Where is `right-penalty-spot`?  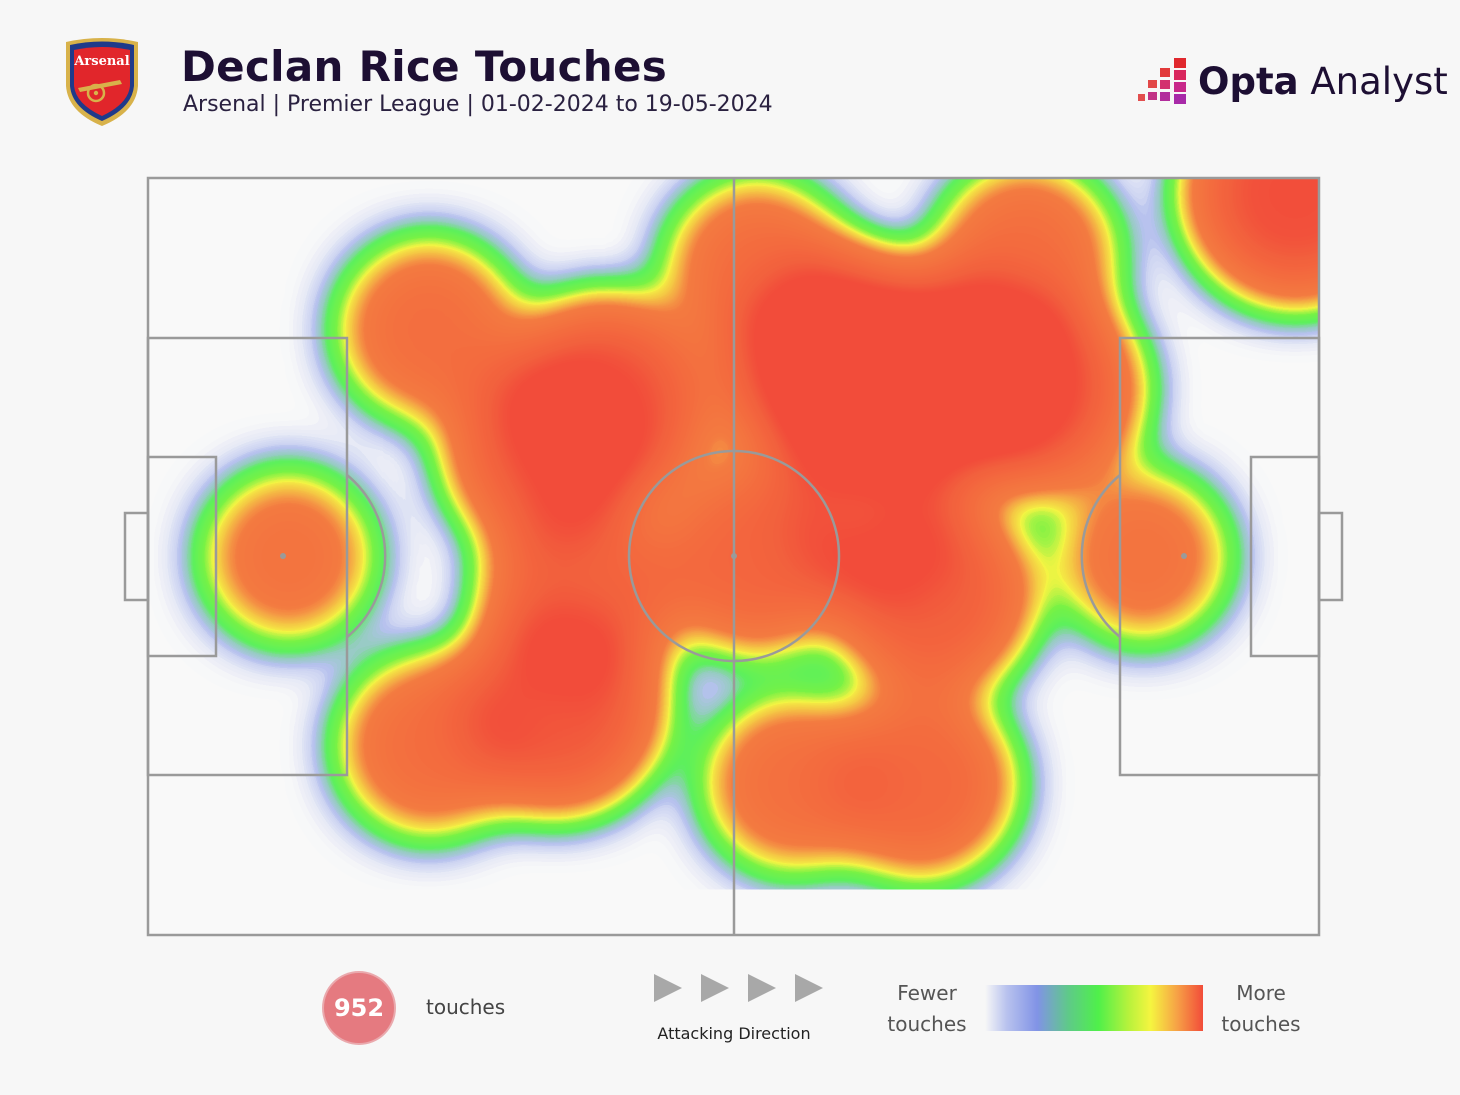 right-penalty-spot is located at coordinates (1184, 556).